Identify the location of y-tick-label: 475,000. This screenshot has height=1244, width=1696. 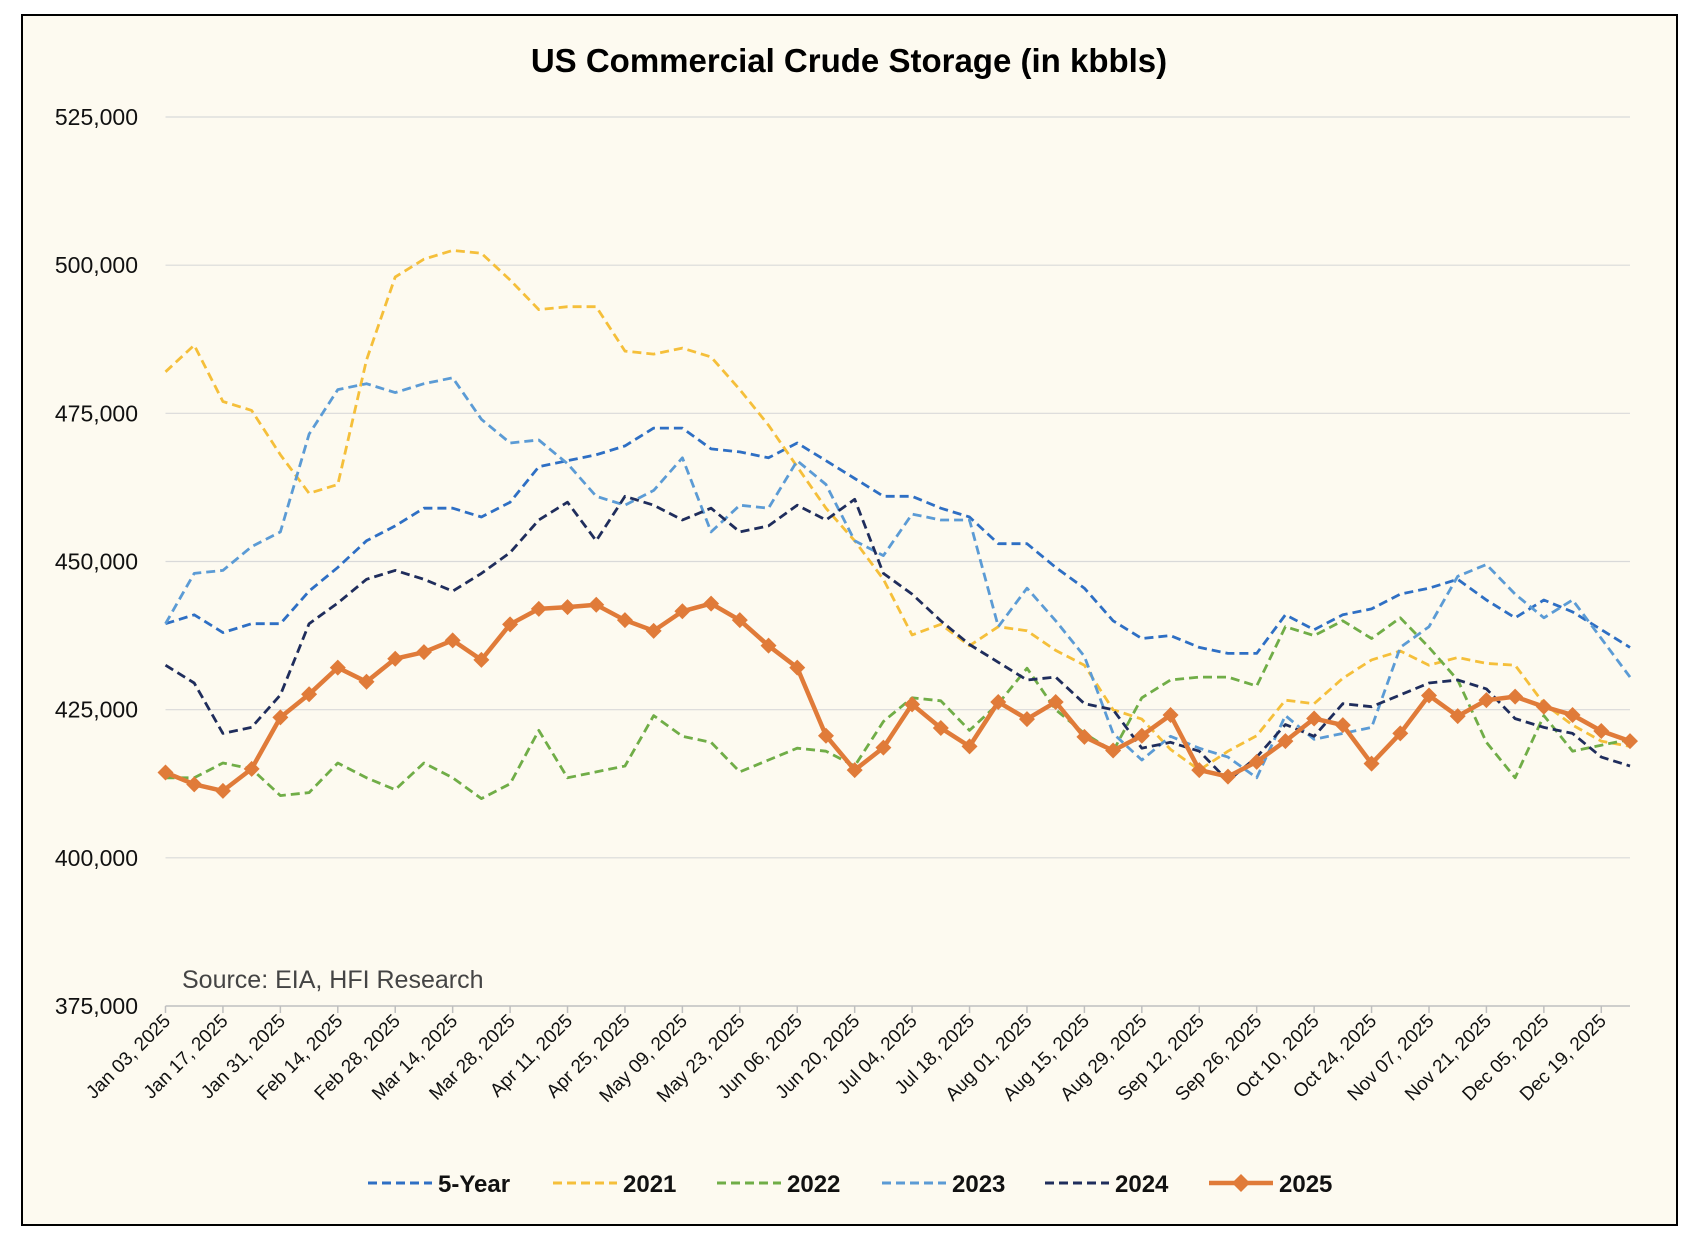
(96, 413).